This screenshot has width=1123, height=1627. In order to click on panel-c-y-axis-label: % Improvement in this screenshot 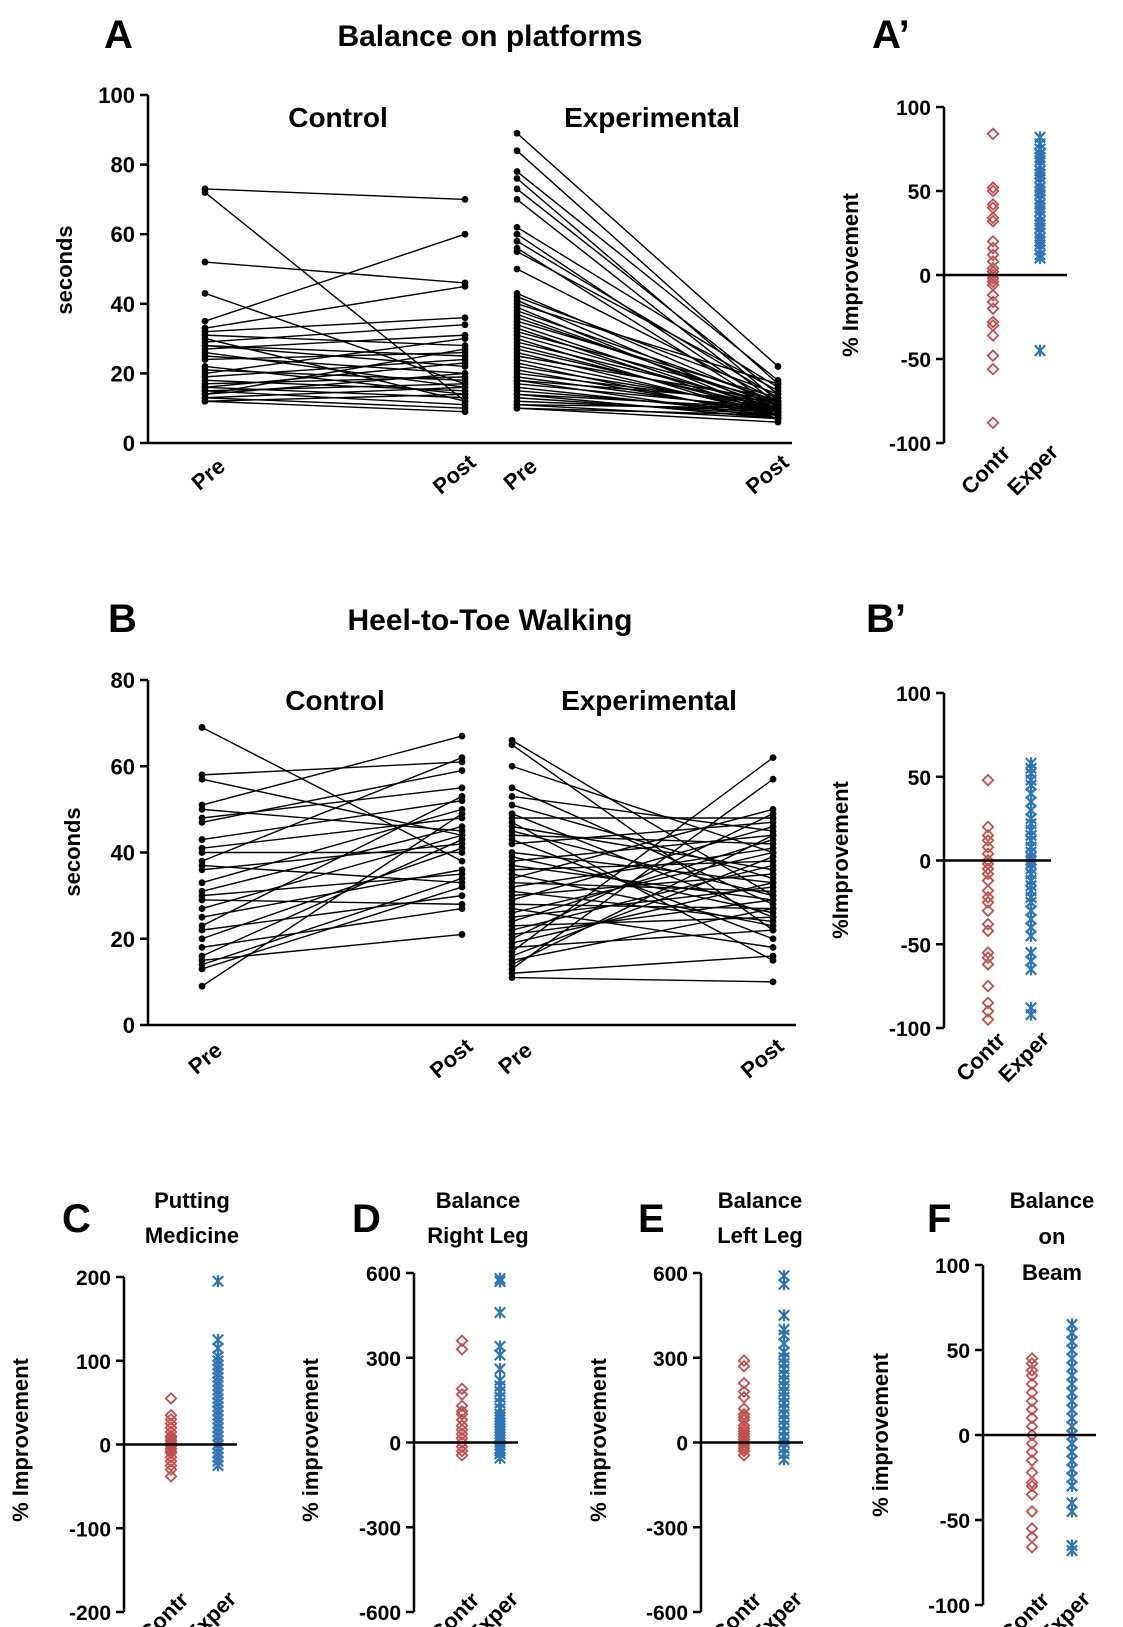, I will do `click(20, 1439)`.